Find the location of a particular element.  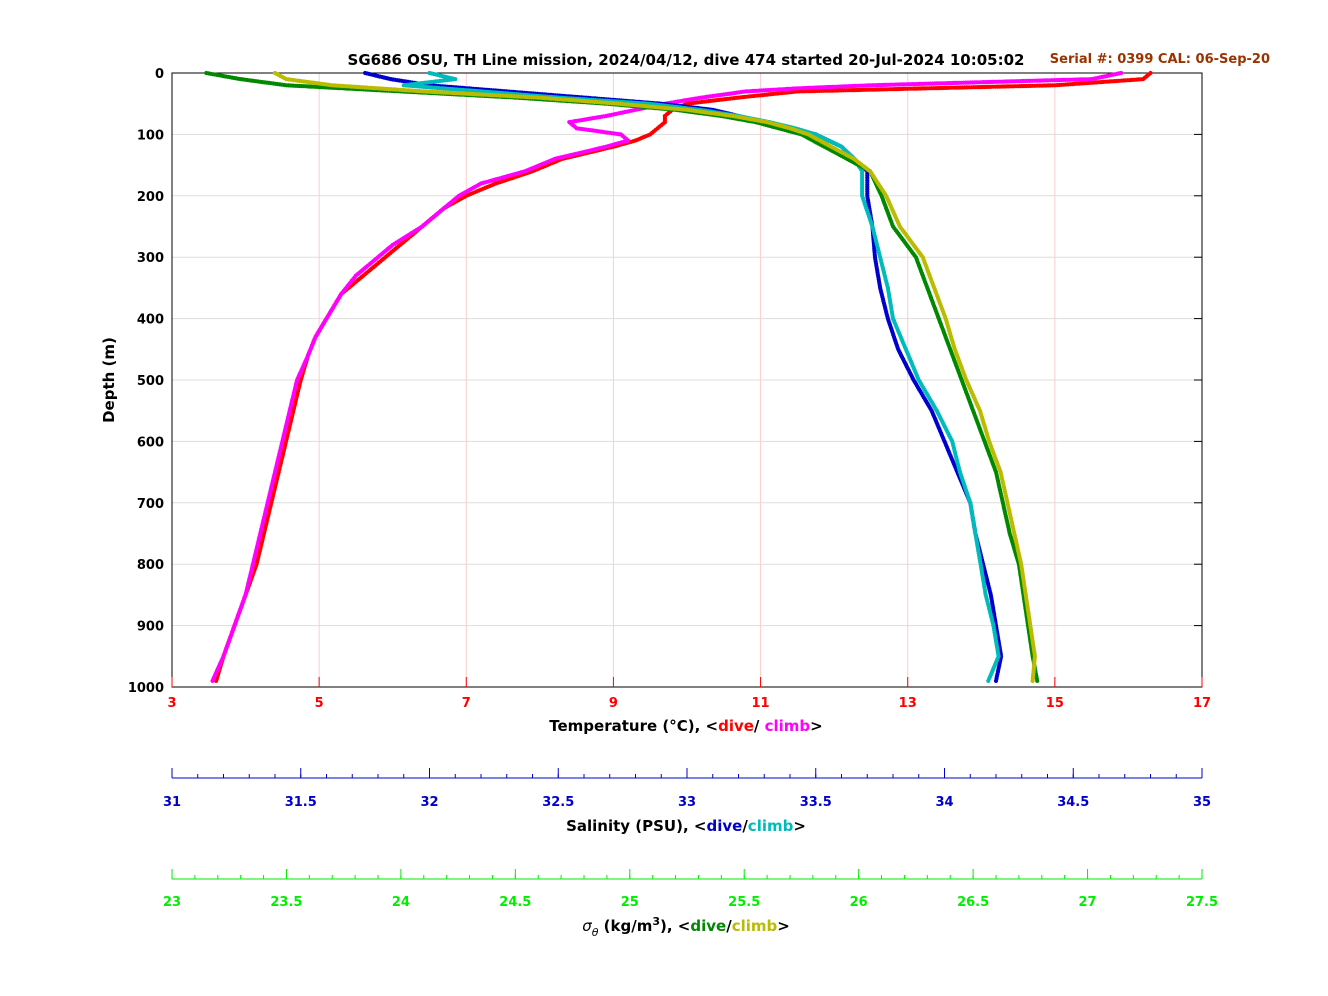

sal_dive-point is located at coordinates (996, 681).